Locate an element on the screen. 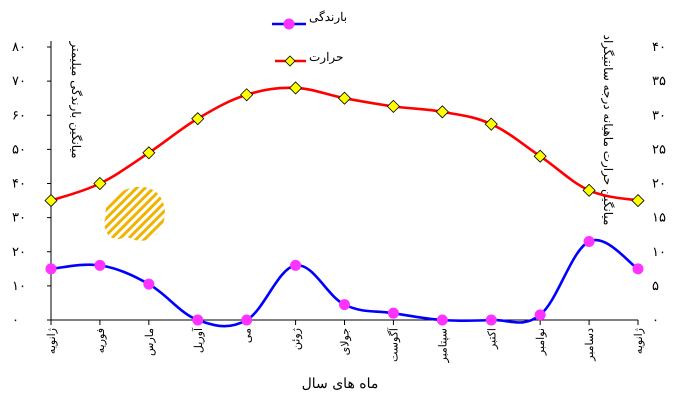  left-axis-ticks: ۰ ۱۰ ۲۰ ۳۰ ۴۰ ۵۰ ۶۰ ۷۰ ۸۰ is located at coordinates (31, 184).